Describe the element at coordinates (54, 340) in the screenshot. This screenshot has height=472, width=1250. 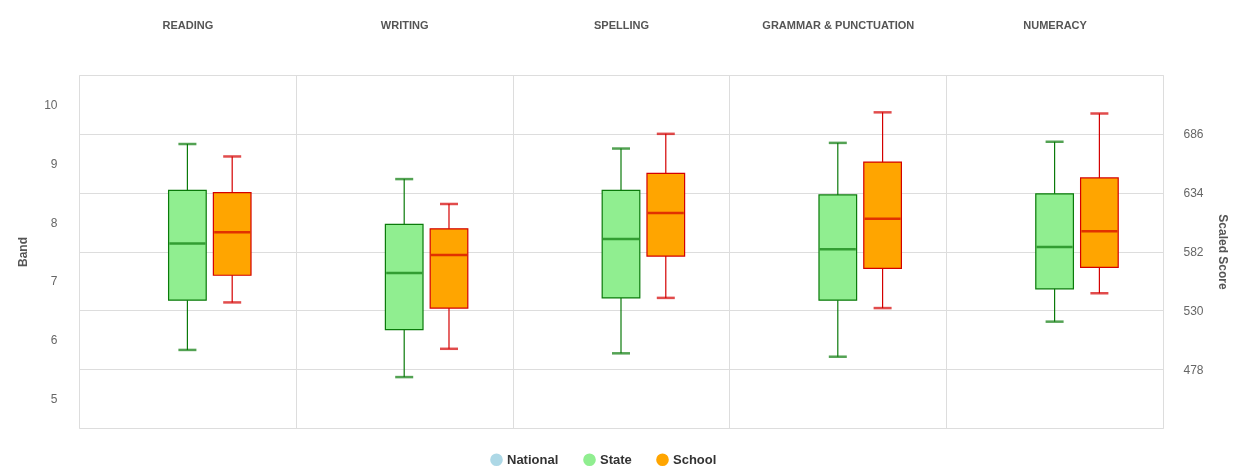
I see `y-tick-label: 6` at that location.